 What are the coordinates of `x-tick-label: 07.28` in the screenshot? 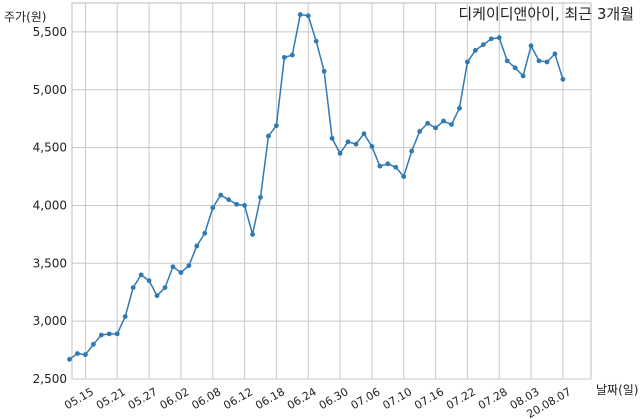 It's located at (493, 398).